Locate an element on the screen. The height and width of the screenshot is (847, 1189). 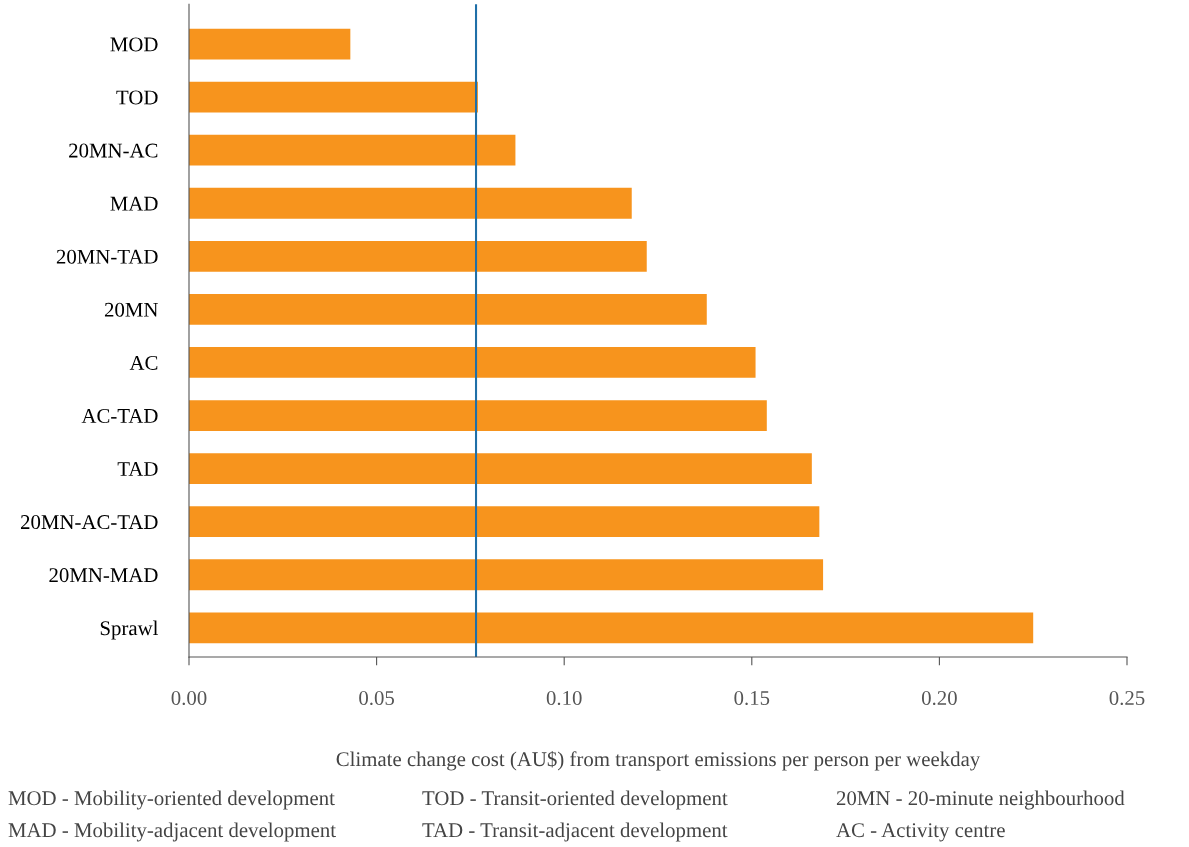
text: TAD - Transit-adjacent development is located at coordinates (575, 832).